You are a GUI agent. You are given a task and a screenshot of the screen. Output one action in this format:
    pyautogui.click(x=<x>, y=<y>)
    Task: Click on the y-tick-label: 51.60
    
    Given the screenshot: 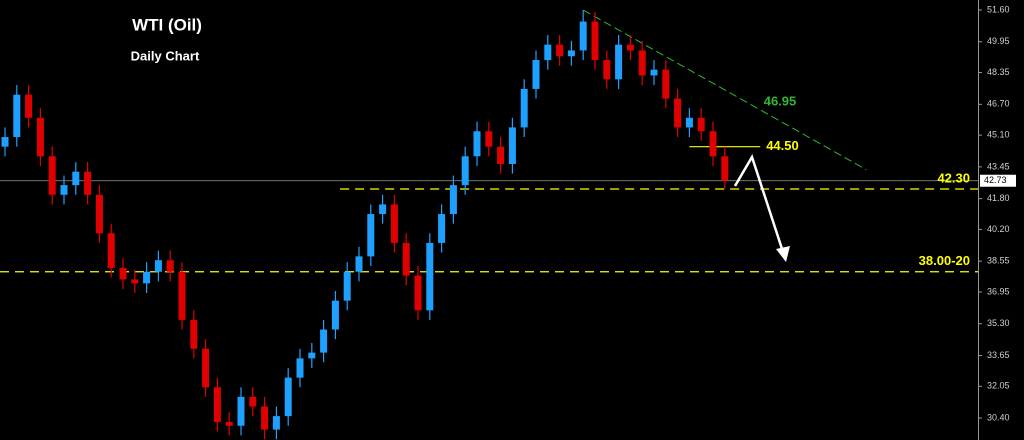 What is the action you would take?
    pyautogui.click(x=998, y=9)
    